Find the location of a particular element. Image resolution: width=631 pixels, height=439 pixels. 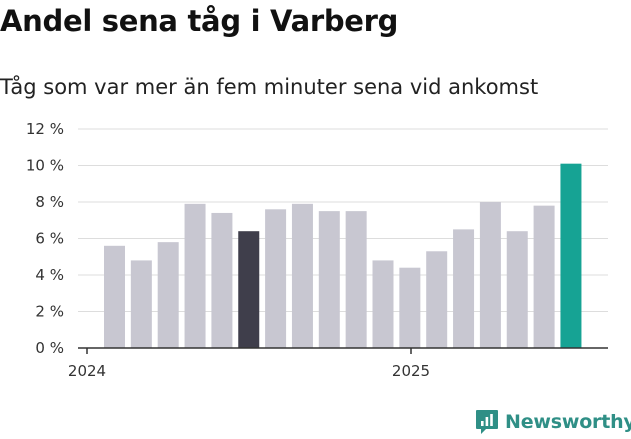

brand-logo: Newsworthy is located at coordinates (553, 422).